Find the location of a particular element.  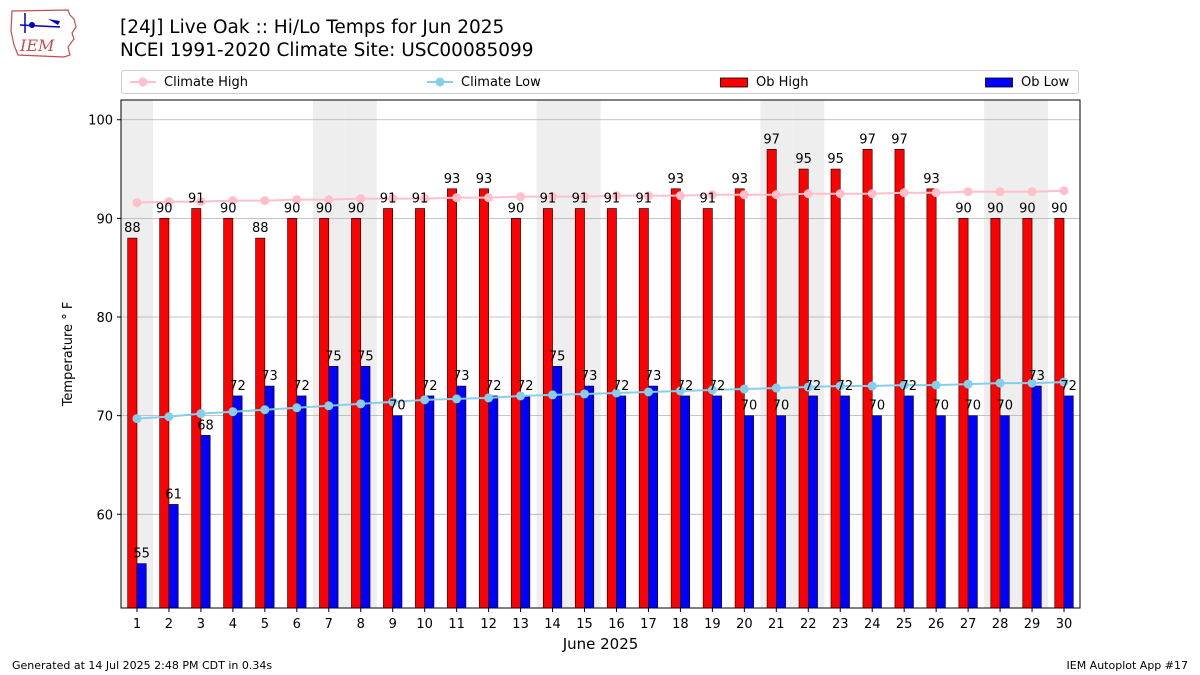

ob-low-label: 68 is located at coordinates (205, 425).